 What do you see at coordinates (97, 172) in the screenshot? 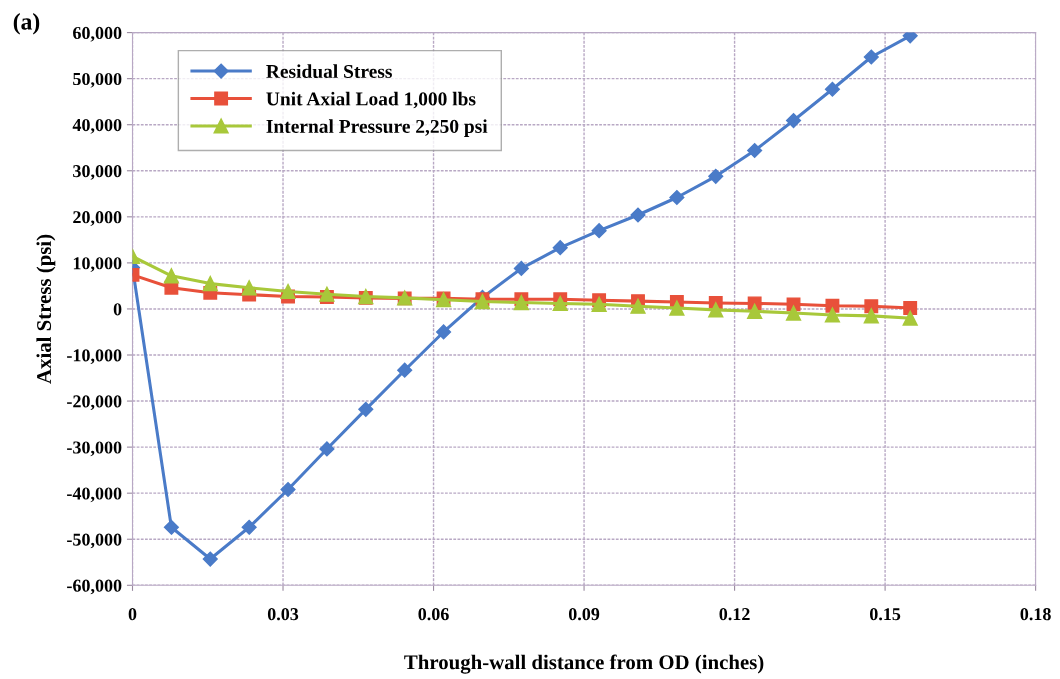
I see `y-tick-label: 30,000` at bounding box center [97, 172].